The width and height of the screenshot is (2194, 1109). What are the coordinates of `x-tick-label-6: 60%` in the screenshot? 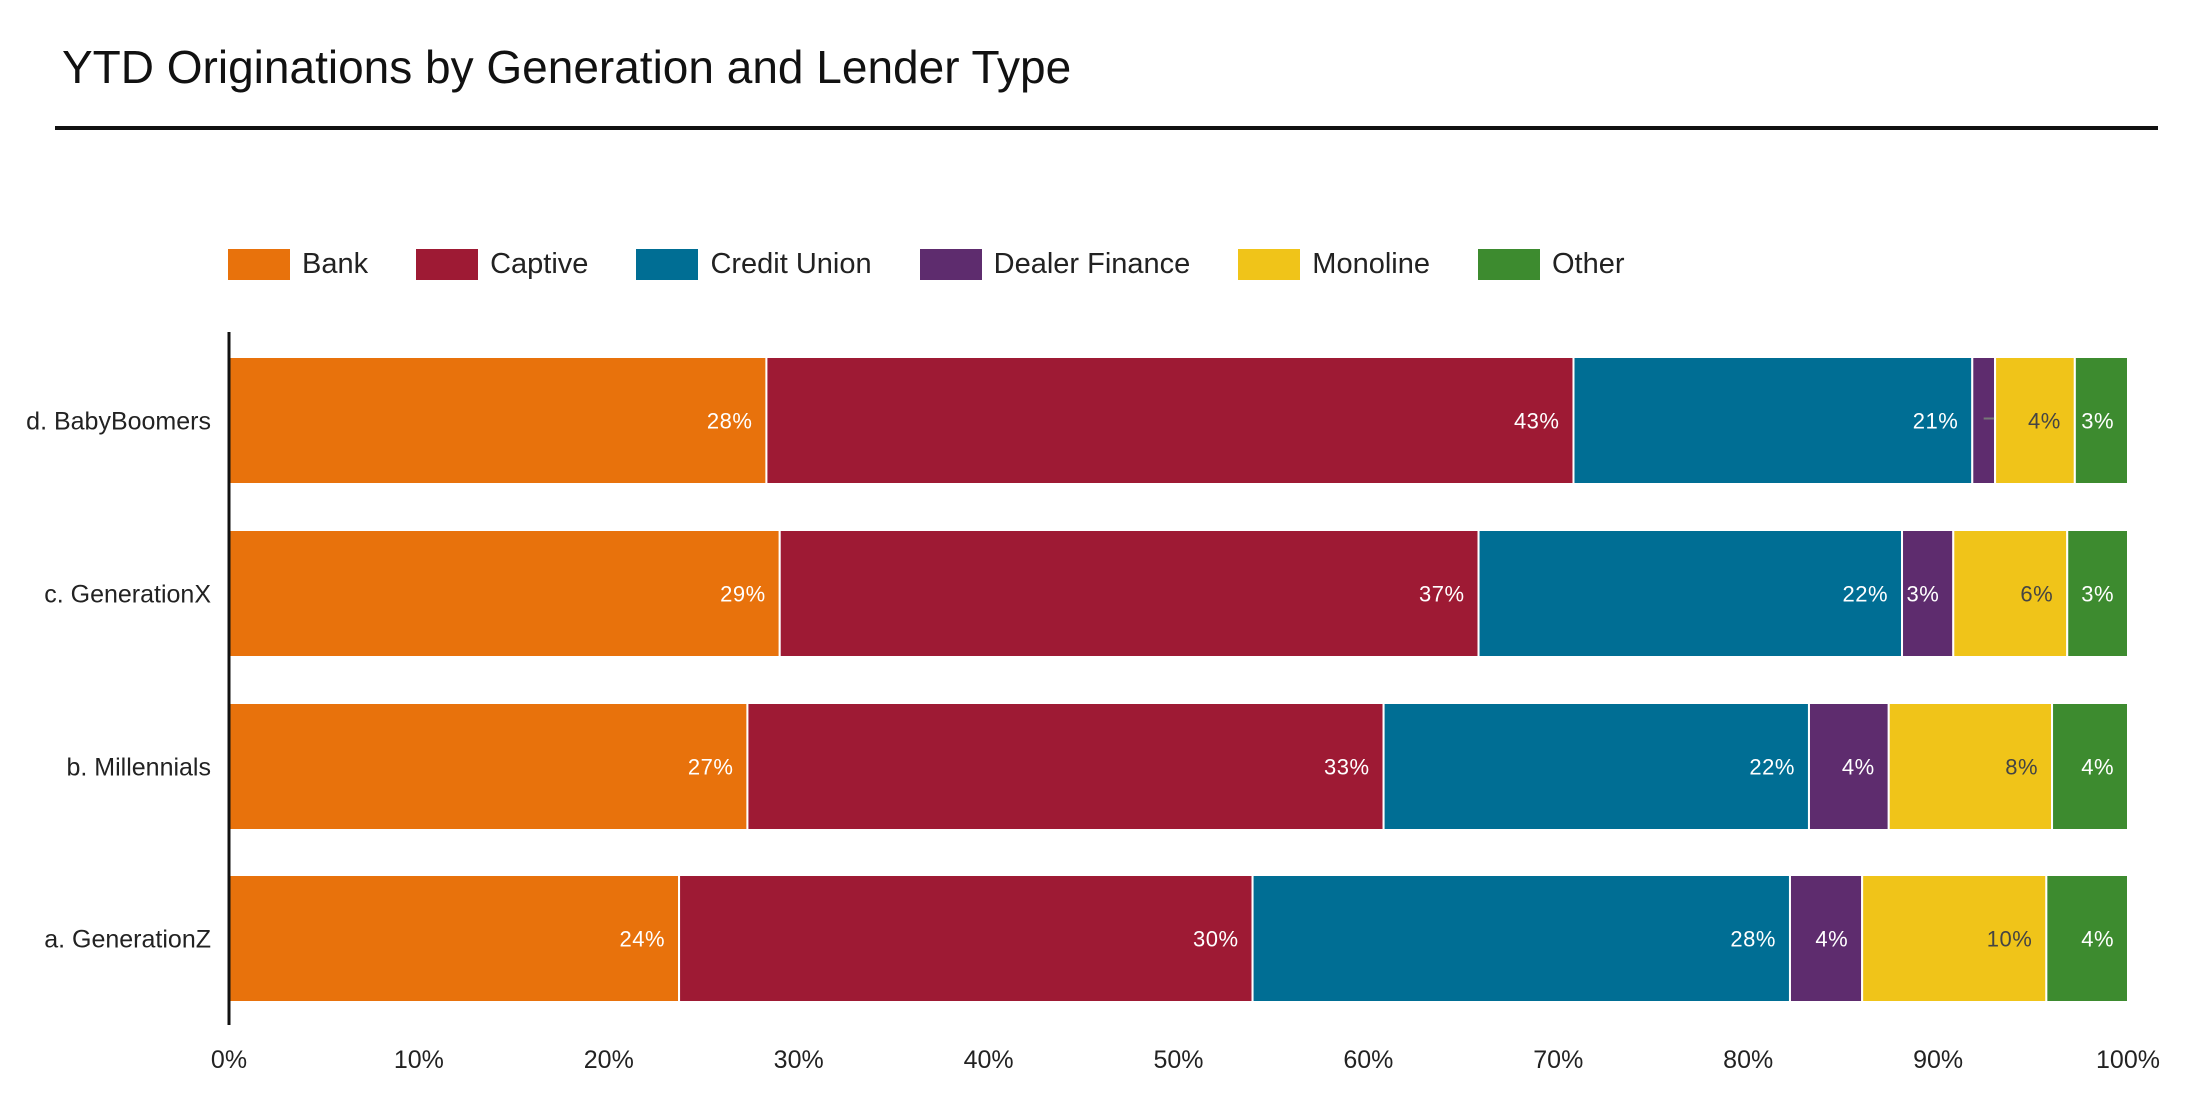 It's located at (1368, 1060).